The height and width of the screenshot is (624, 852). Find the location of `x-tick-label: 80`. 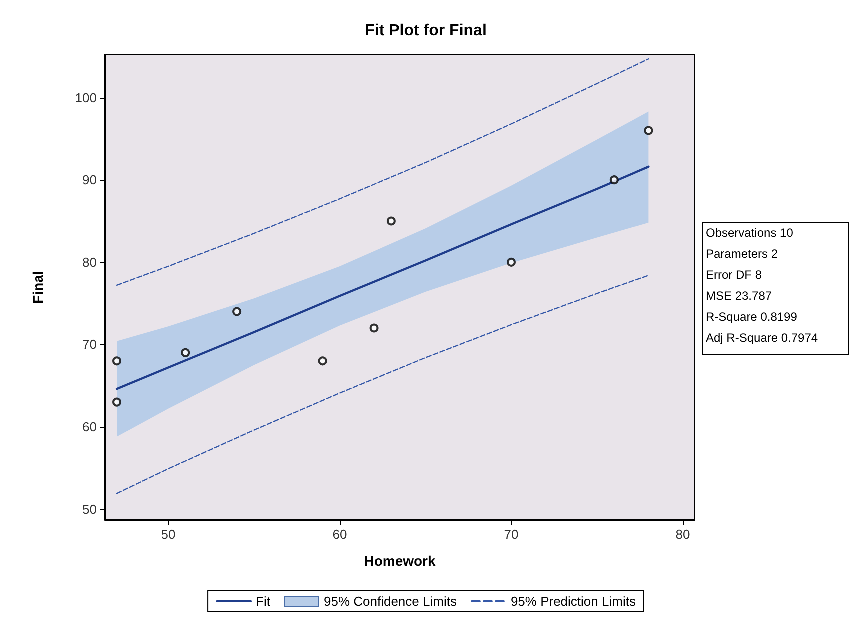

x-tick-label: 80 is located at coordinates (683, 534).